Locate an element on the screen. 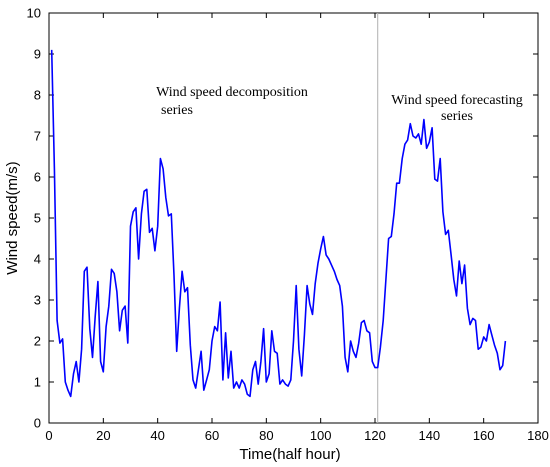 The image size is (550, 467). y-tick-label: 2 is located at coordinates (37, 341).